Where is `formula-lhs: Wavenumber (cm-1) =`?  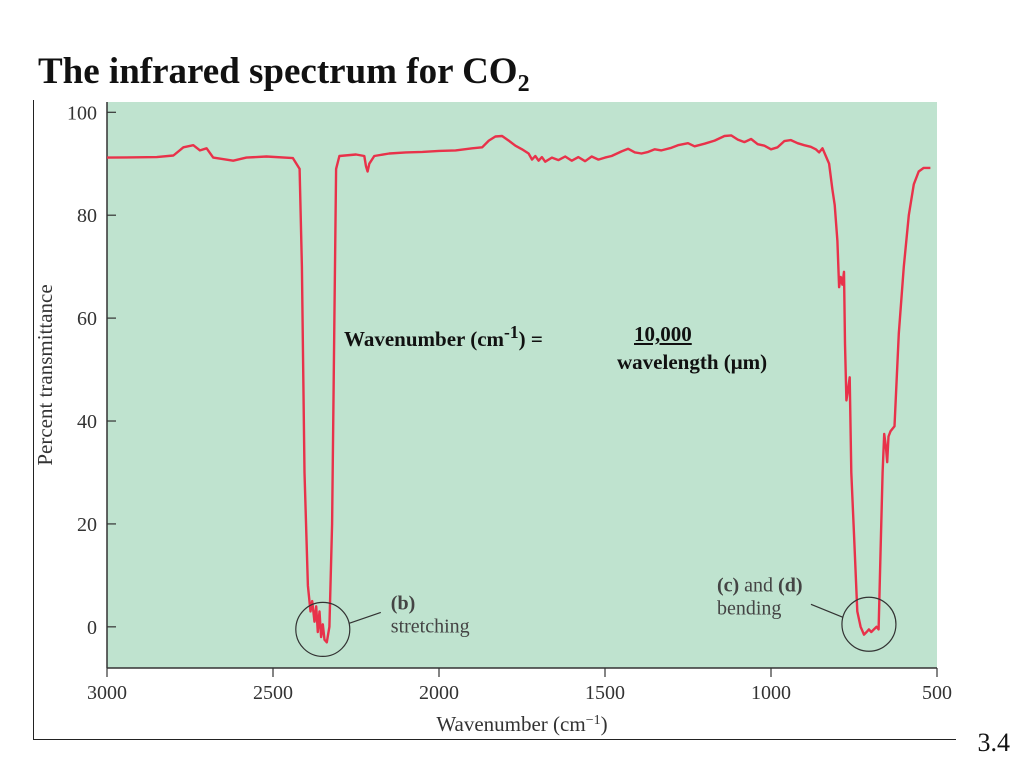 formula-lhs: Wavenumber (cm-1) = is located at coordinates (443, 337).